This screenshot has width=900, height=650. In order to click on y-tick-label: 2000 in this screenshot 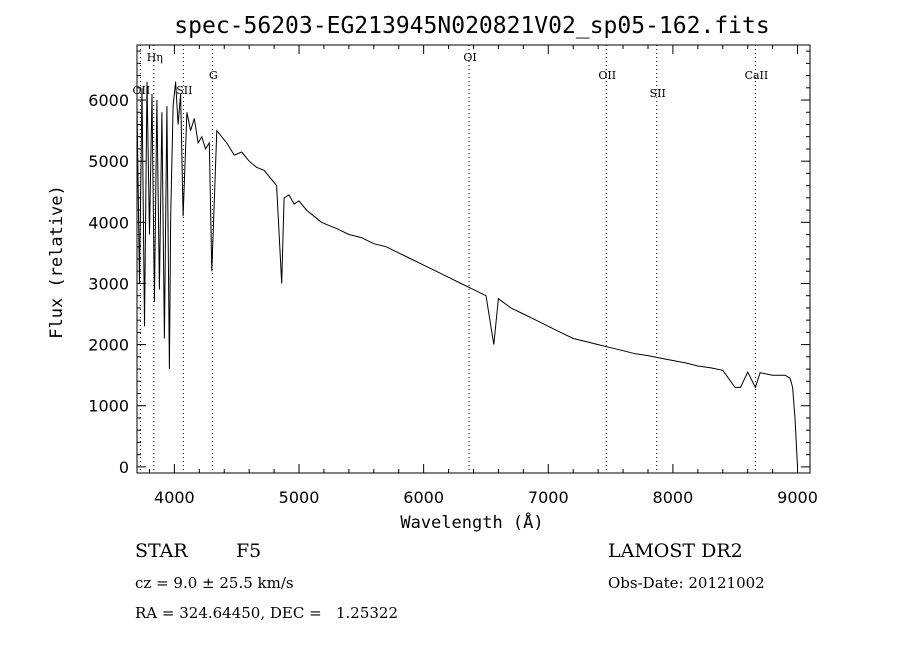, I will do `click(108, 345)`.